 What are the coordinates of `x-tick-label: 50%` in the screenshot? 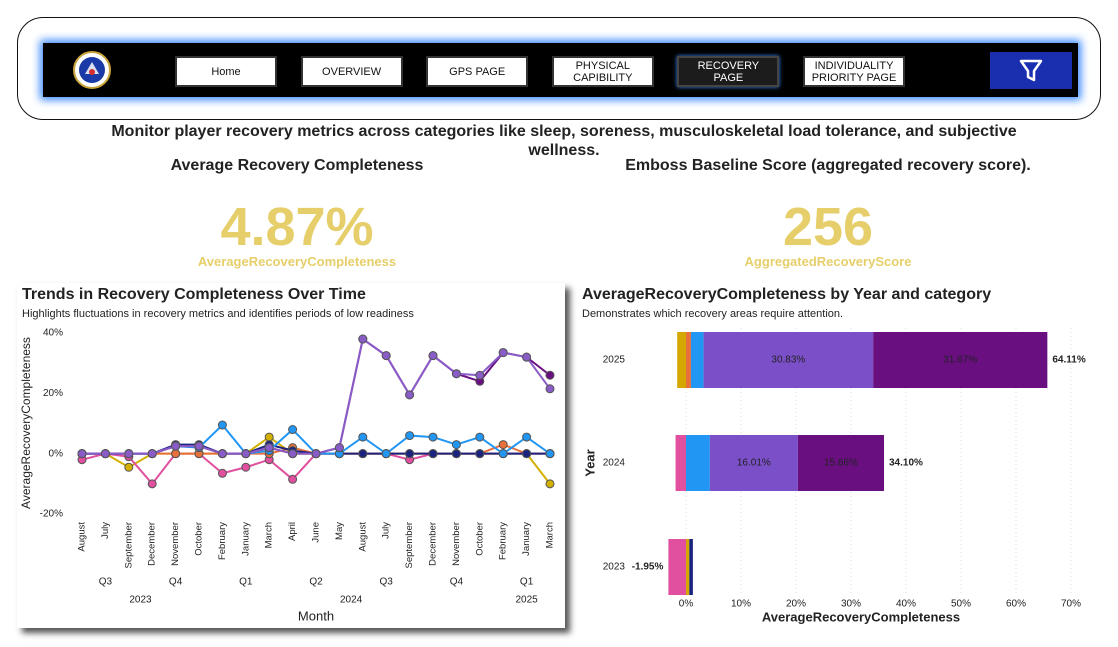 It's located at (961, 604).